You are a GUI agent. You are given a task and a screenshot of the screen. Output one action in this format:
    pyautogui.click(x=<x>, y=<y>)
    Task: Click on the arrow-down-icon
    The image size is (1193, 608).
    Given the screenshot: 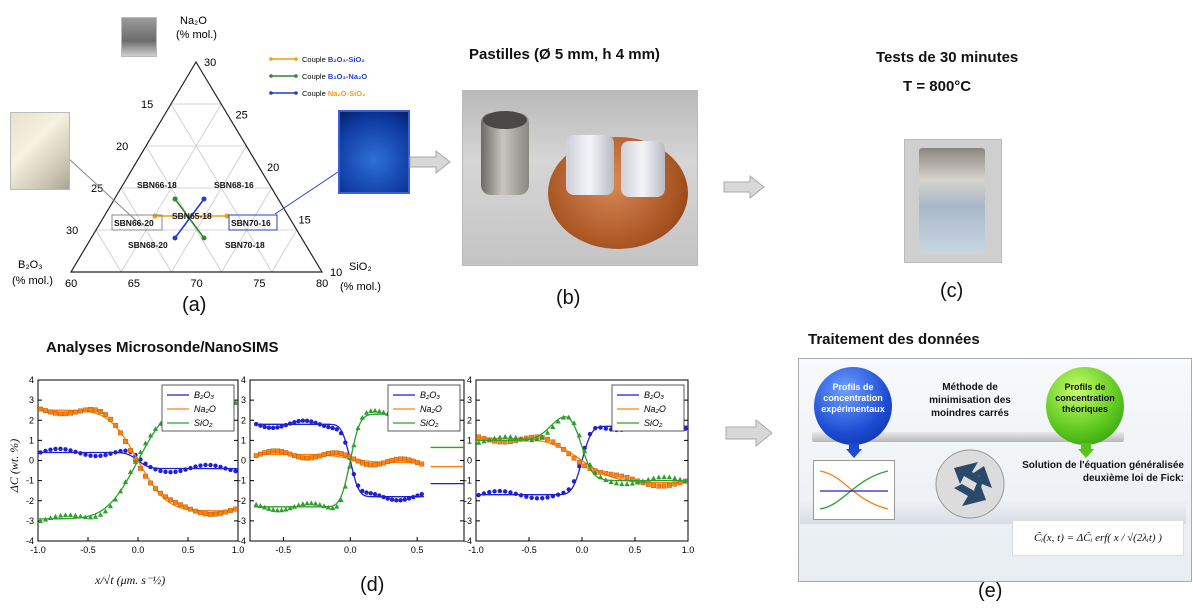 What is the action you would take?
    pyautogui.click(x=1086, y=450)
    